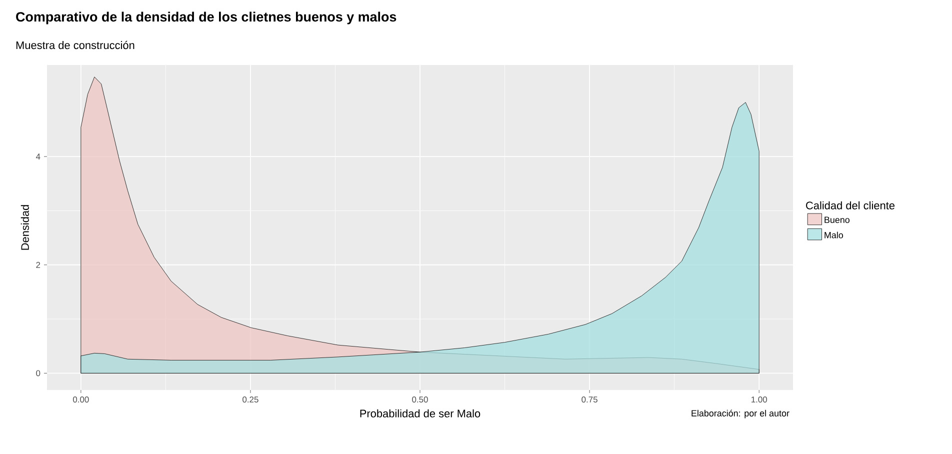 Image resolution: width=952 pixels, height=454 pixels. What do you see at coordinates (206, 18) in the screenshot?
I see `chart-title: Comparativo de la densidad de los clietnes buenos y malos` at bounding box center [206, 18].